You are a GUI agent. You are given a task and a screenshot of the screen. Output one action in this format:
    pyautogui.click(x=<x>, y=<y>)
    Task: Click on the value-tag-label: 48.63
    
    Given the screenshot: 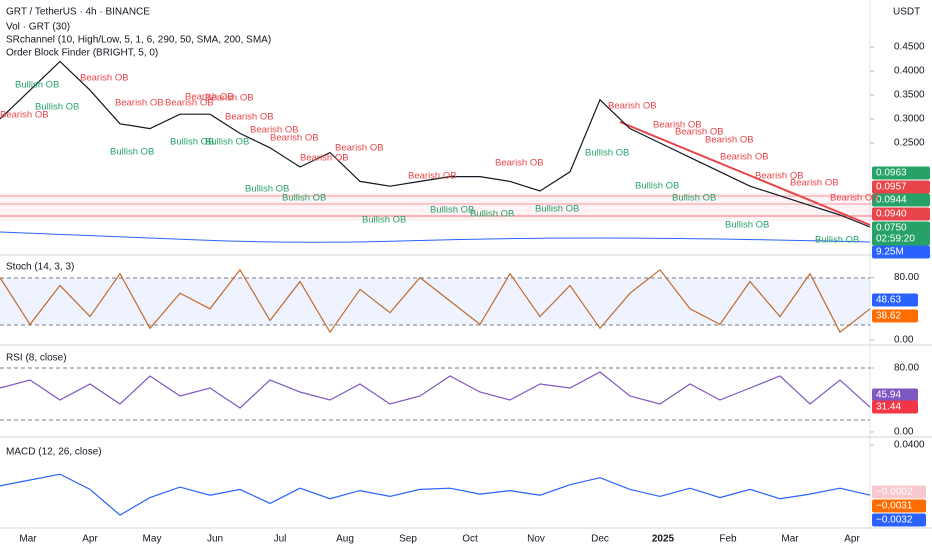 What is the action you would take?
    pyautogui.click(x=888, y=300)
    